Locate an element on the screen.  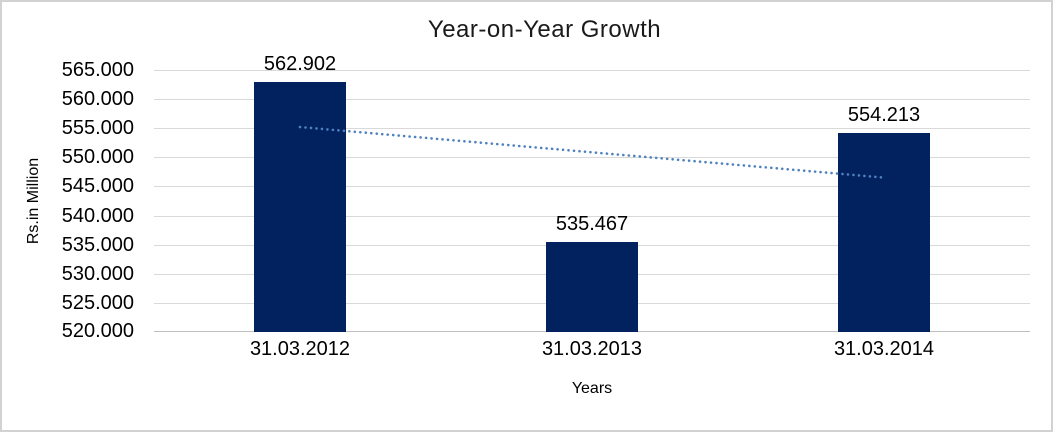
trendline-layer is located at coordinates (592, 152).